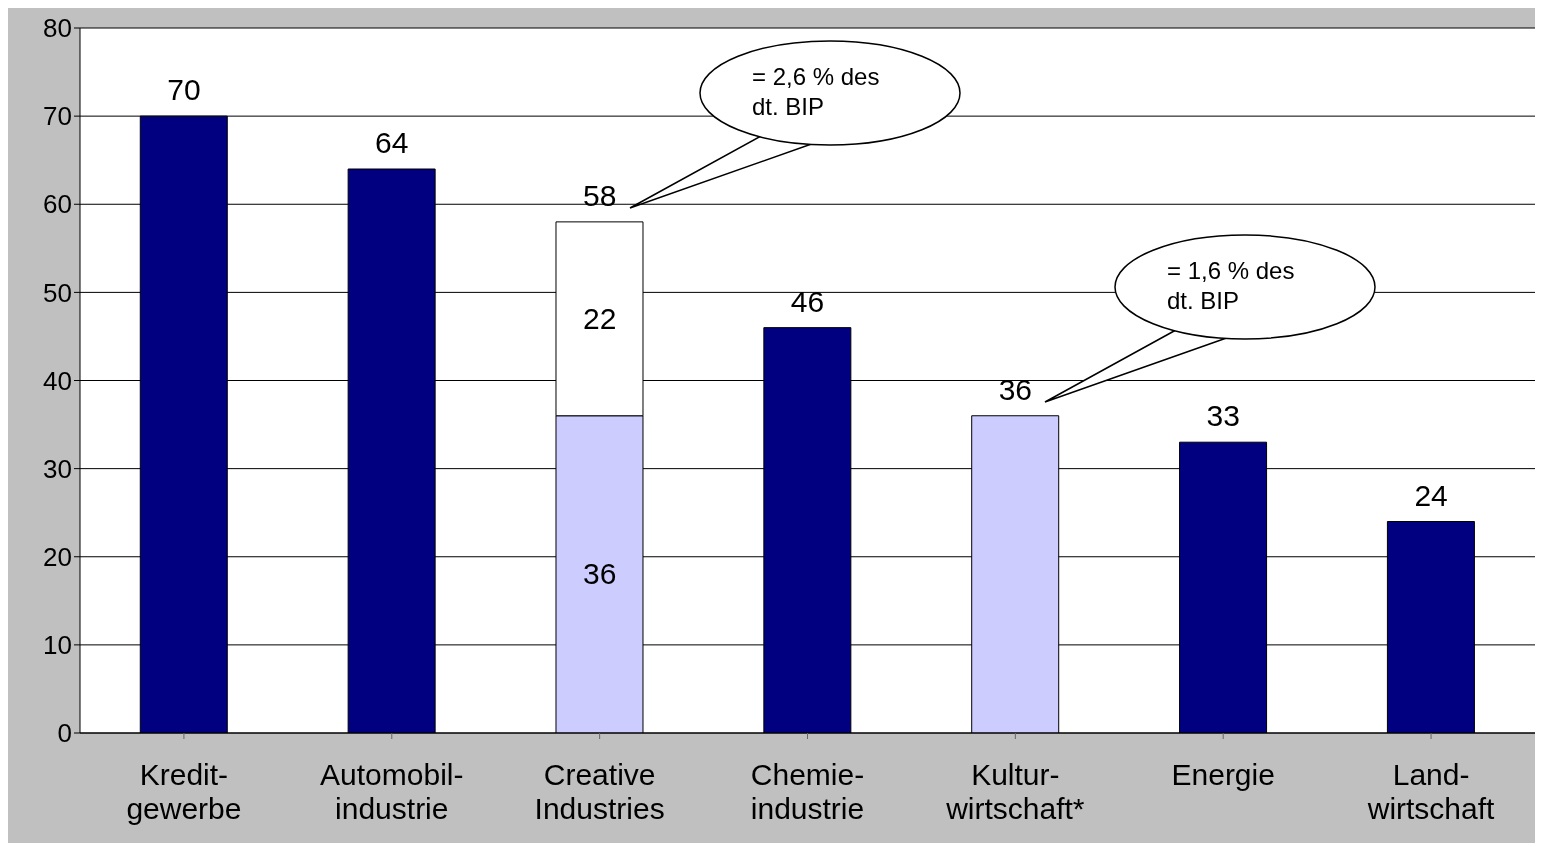 The height and width of the screenshot is (851, 1543). What do you see at coordinates (599, 195) in the screenshot?
I see `total-label: 58` at bounding box center [599, 195].